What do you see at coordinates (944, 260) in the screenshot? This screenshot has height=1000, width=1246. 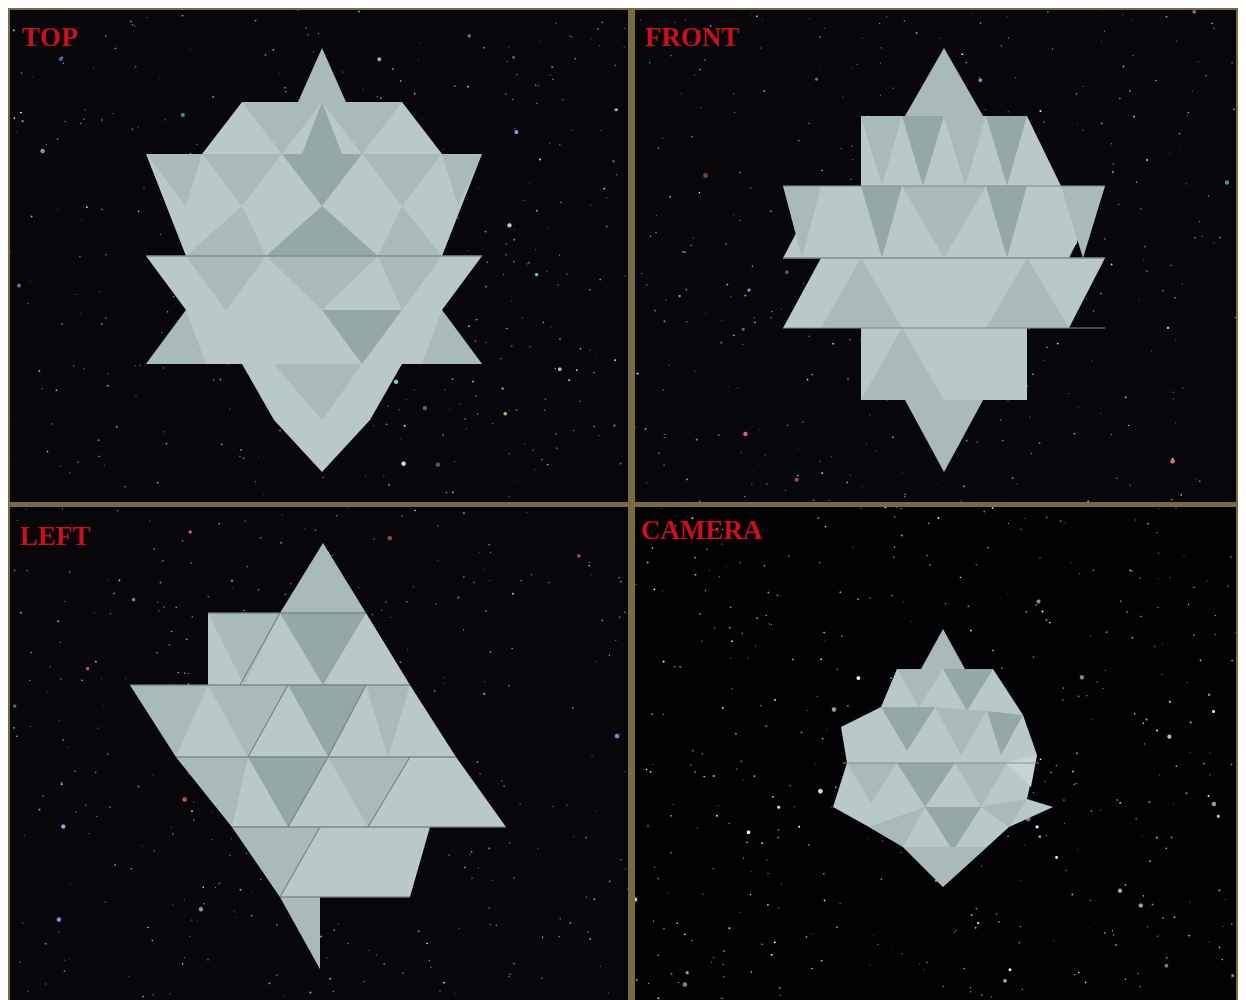 I see `star-tetrahedron-model-front` at bounding box center [944, 260].